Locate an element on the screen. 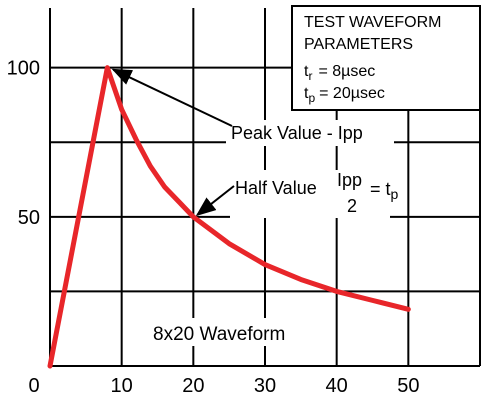  pulse-time-value: = 20µsec is located at coordinates (352, 93).